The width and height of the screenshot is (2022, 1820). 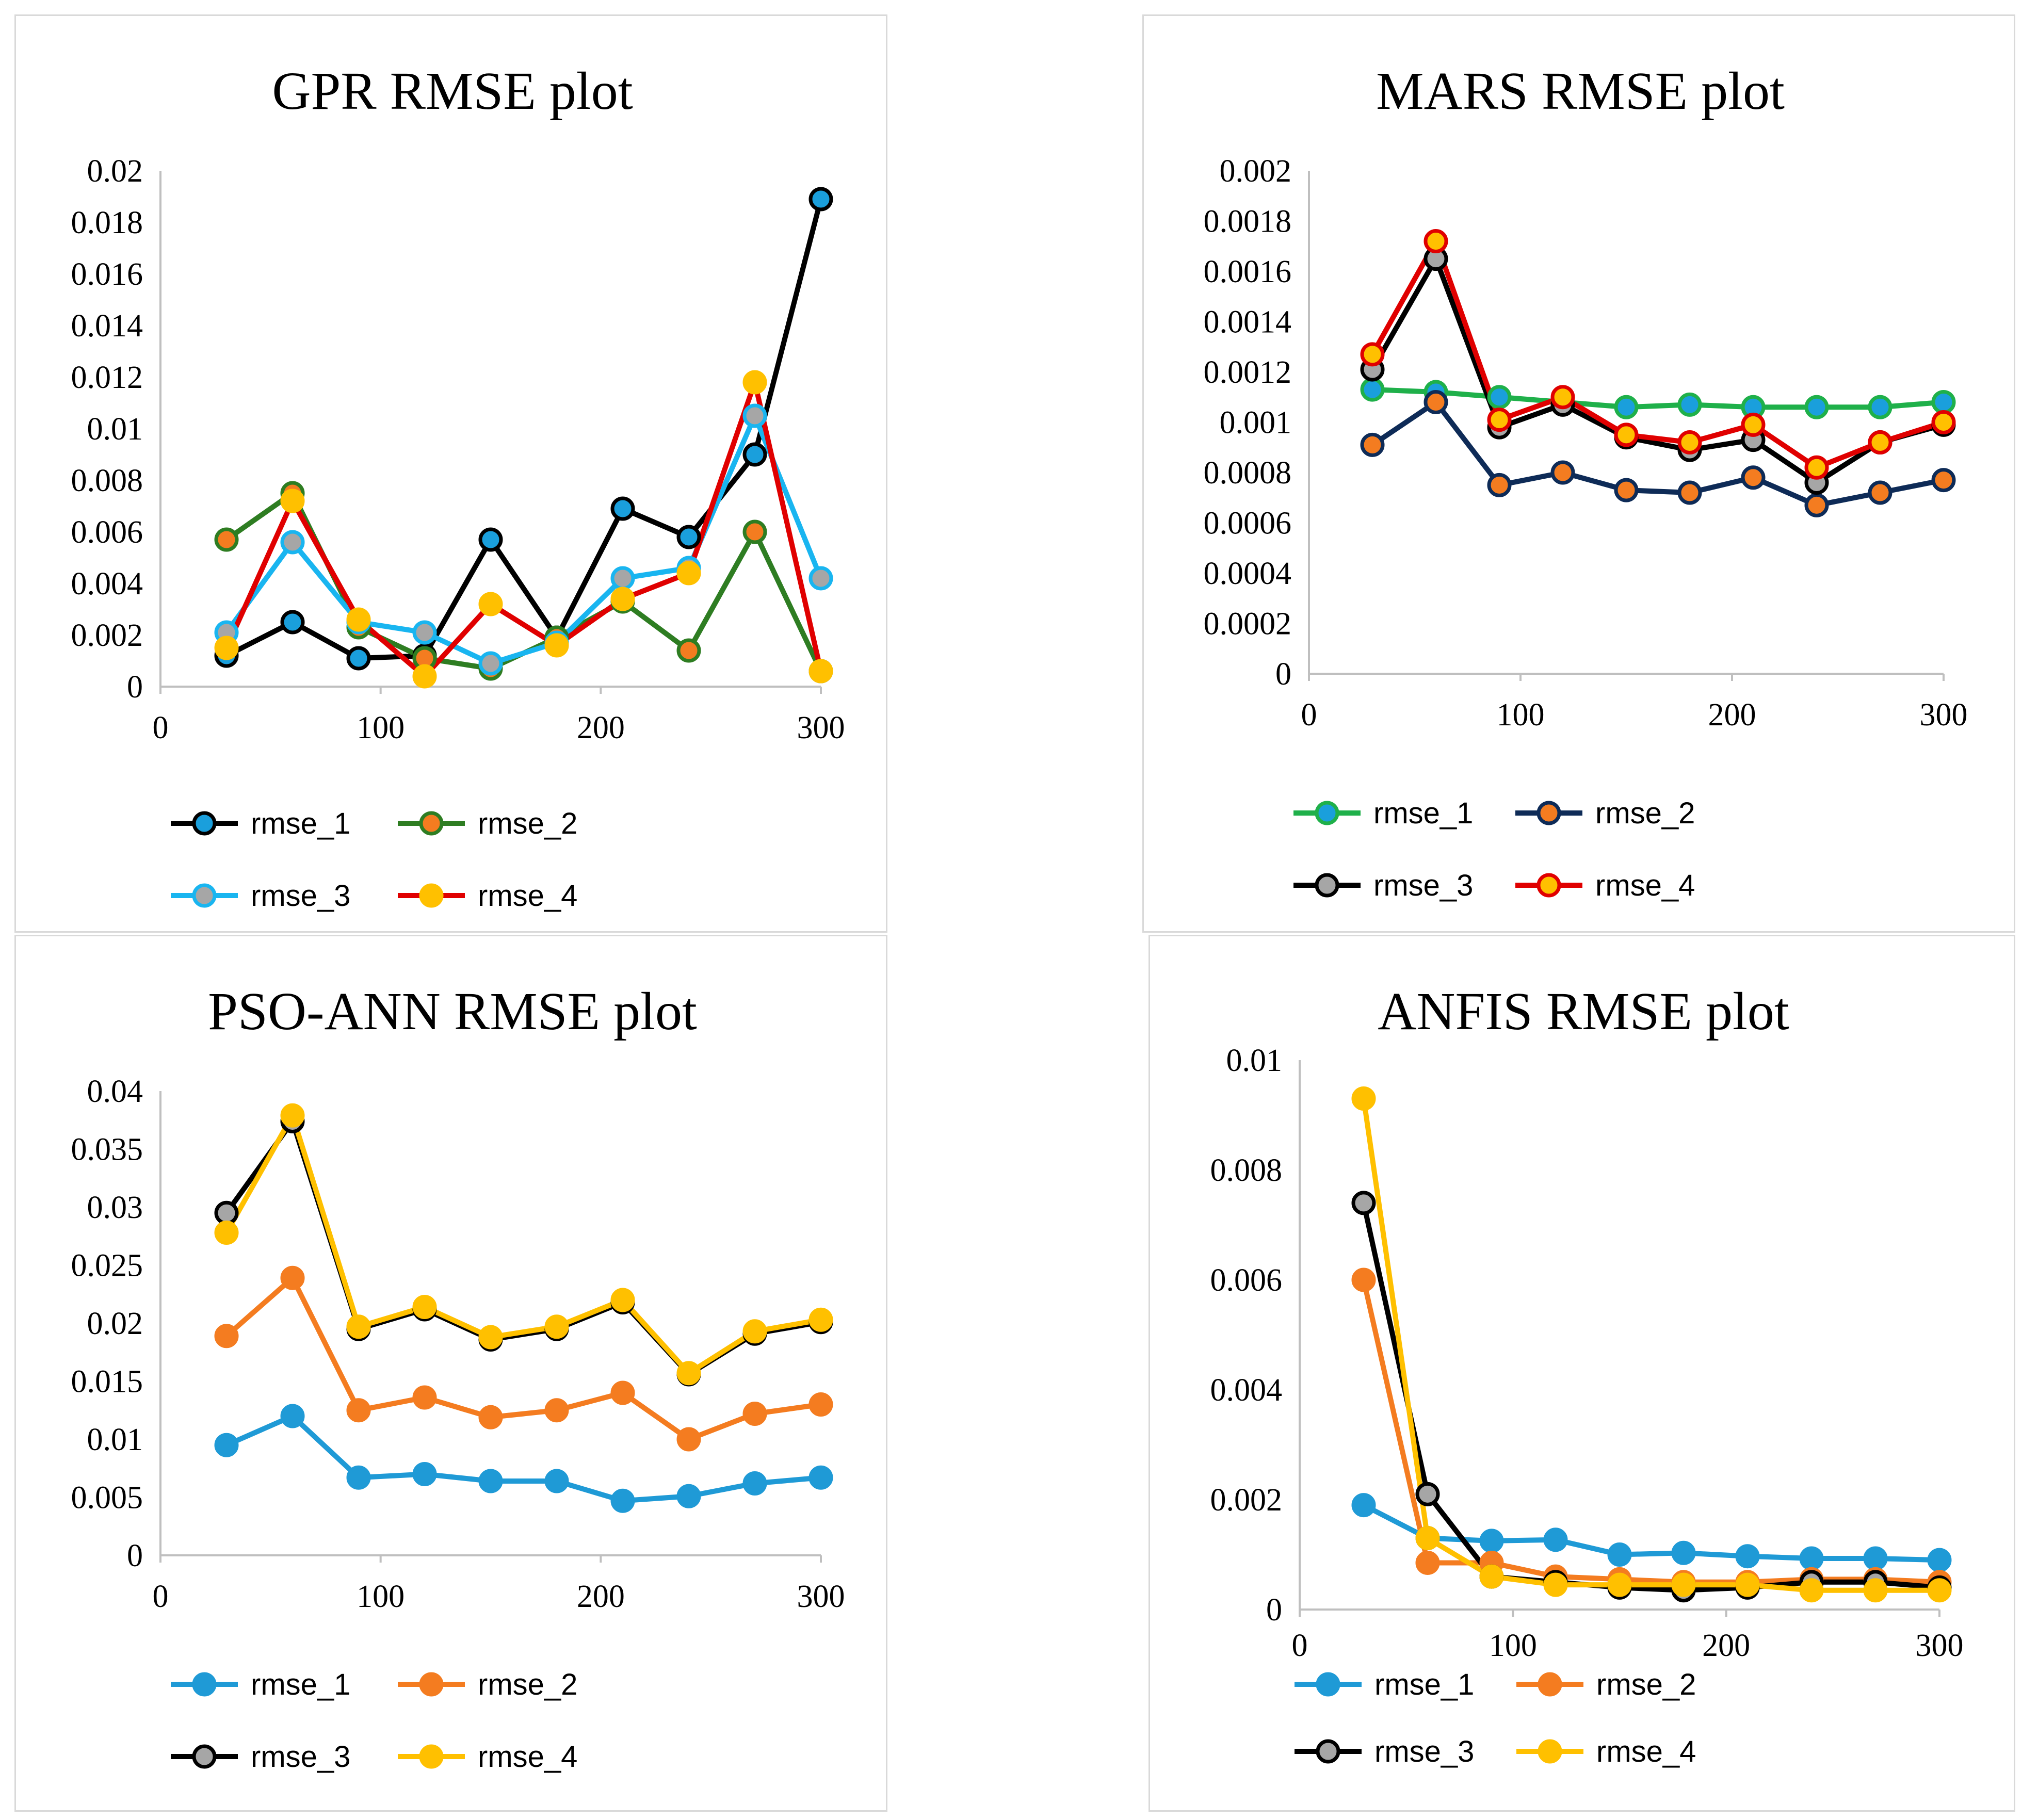 I want to click on y-tick-label: 0.008, so click(x=1246, y=1171).